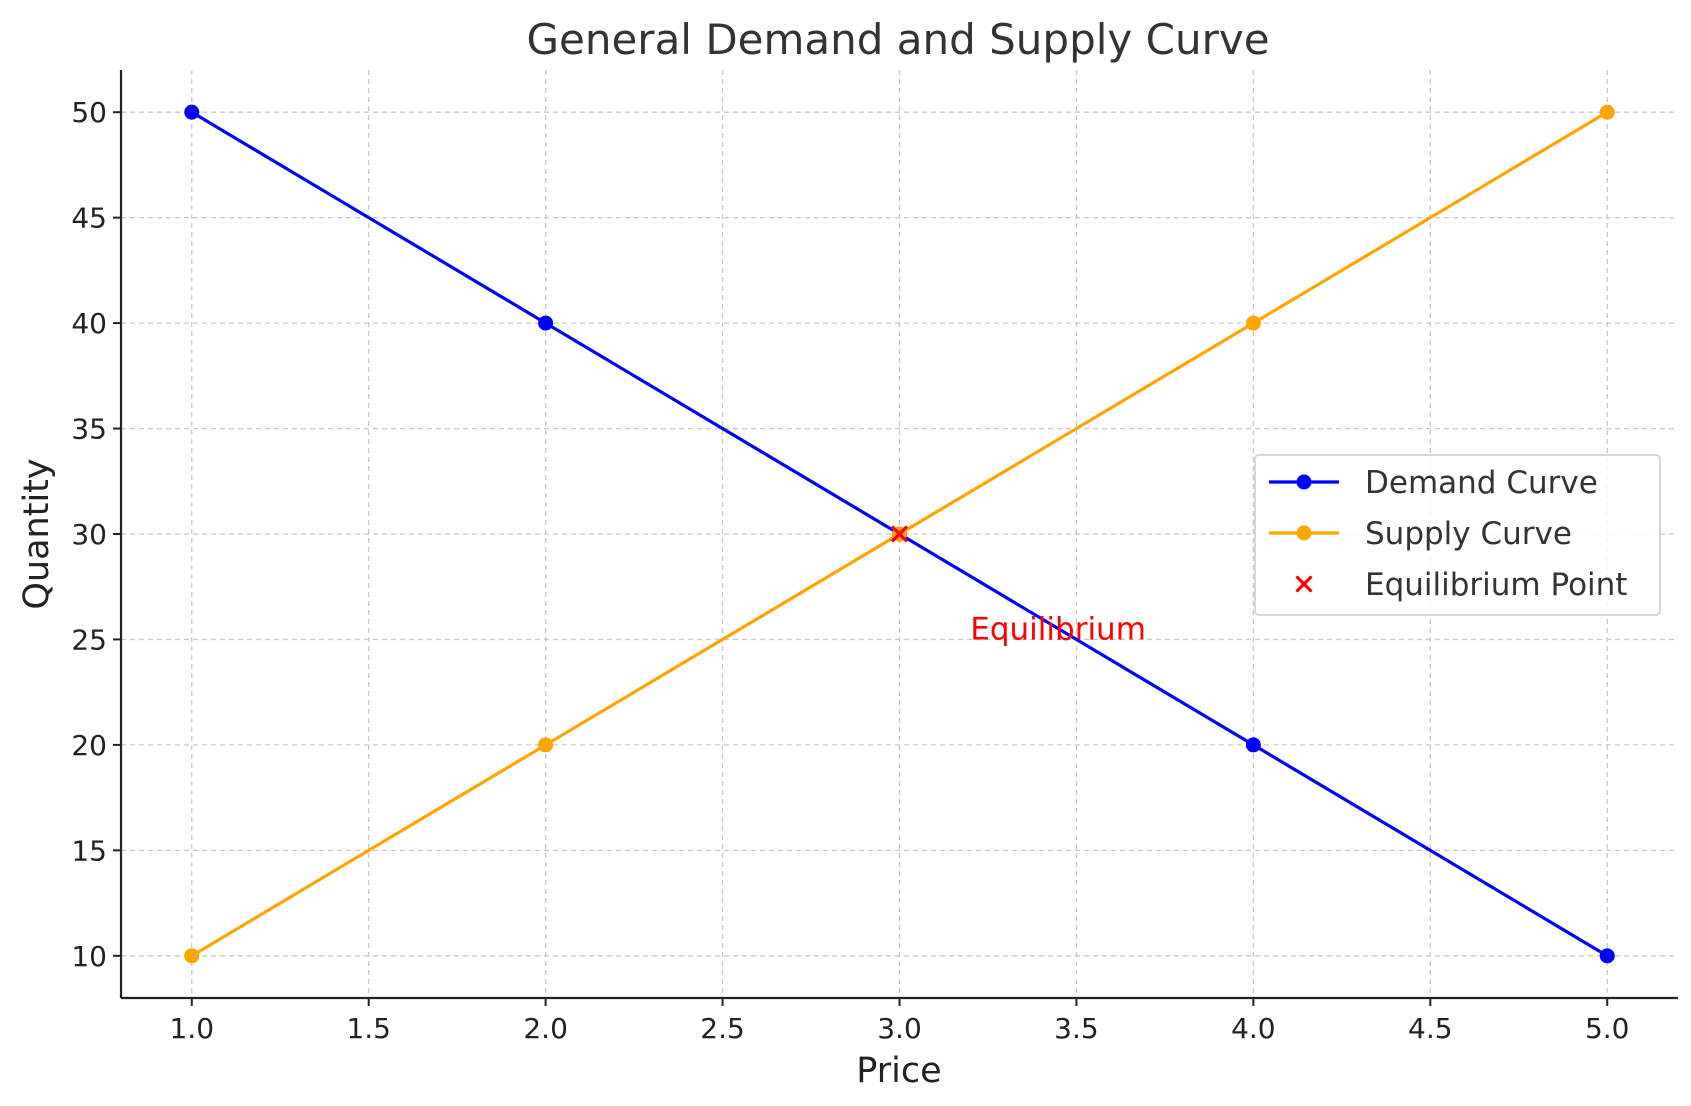  I want to click on equilibrium-annotation: Equilibrium, so click(1058, 629).